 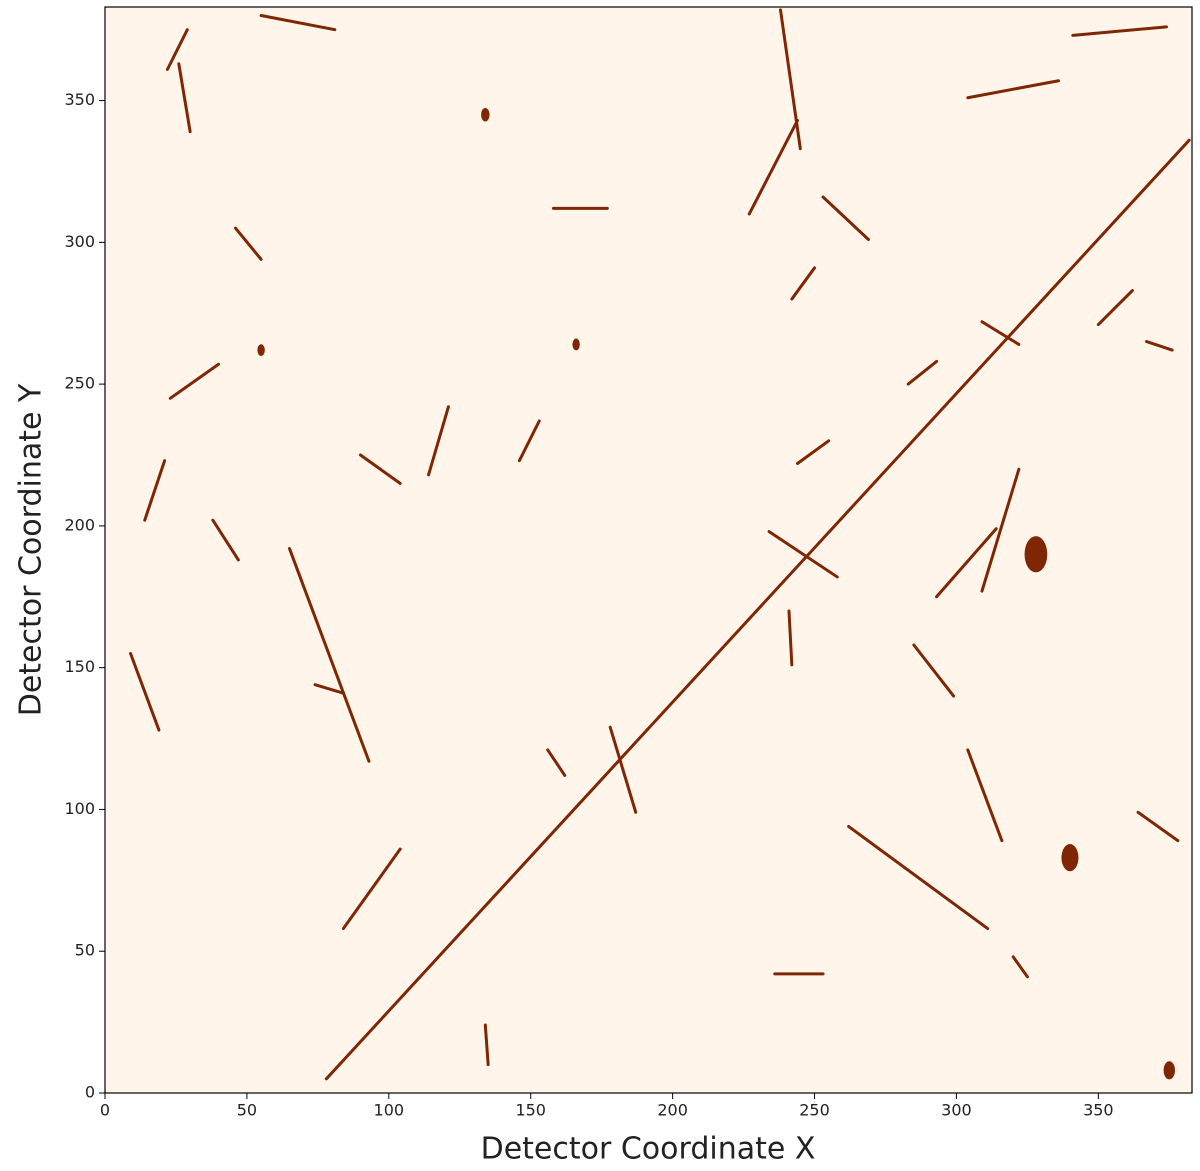 What do you see at coordinates (79, 808) in the screenshot?
I see `y-tick-label: 100` at bounding box center [79, 808].